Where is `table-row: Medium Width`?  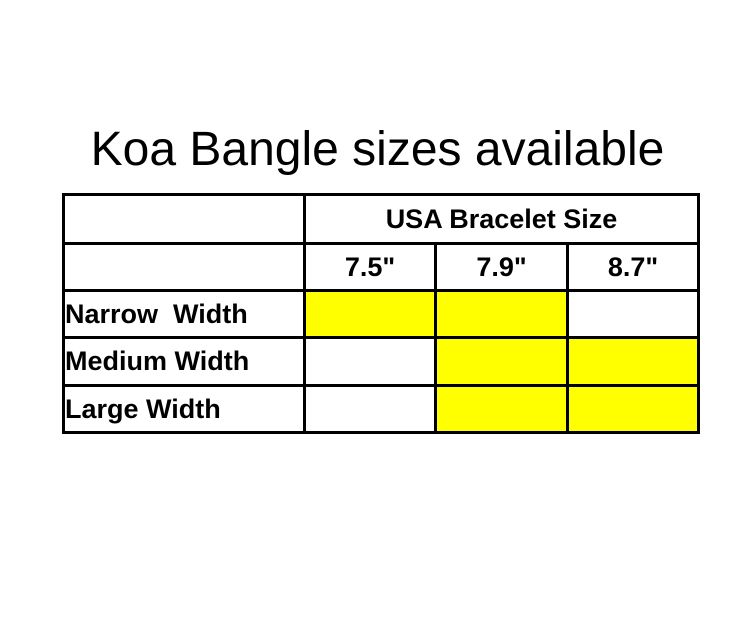 table-row: Medium Width is located at coordinates (381, 361).